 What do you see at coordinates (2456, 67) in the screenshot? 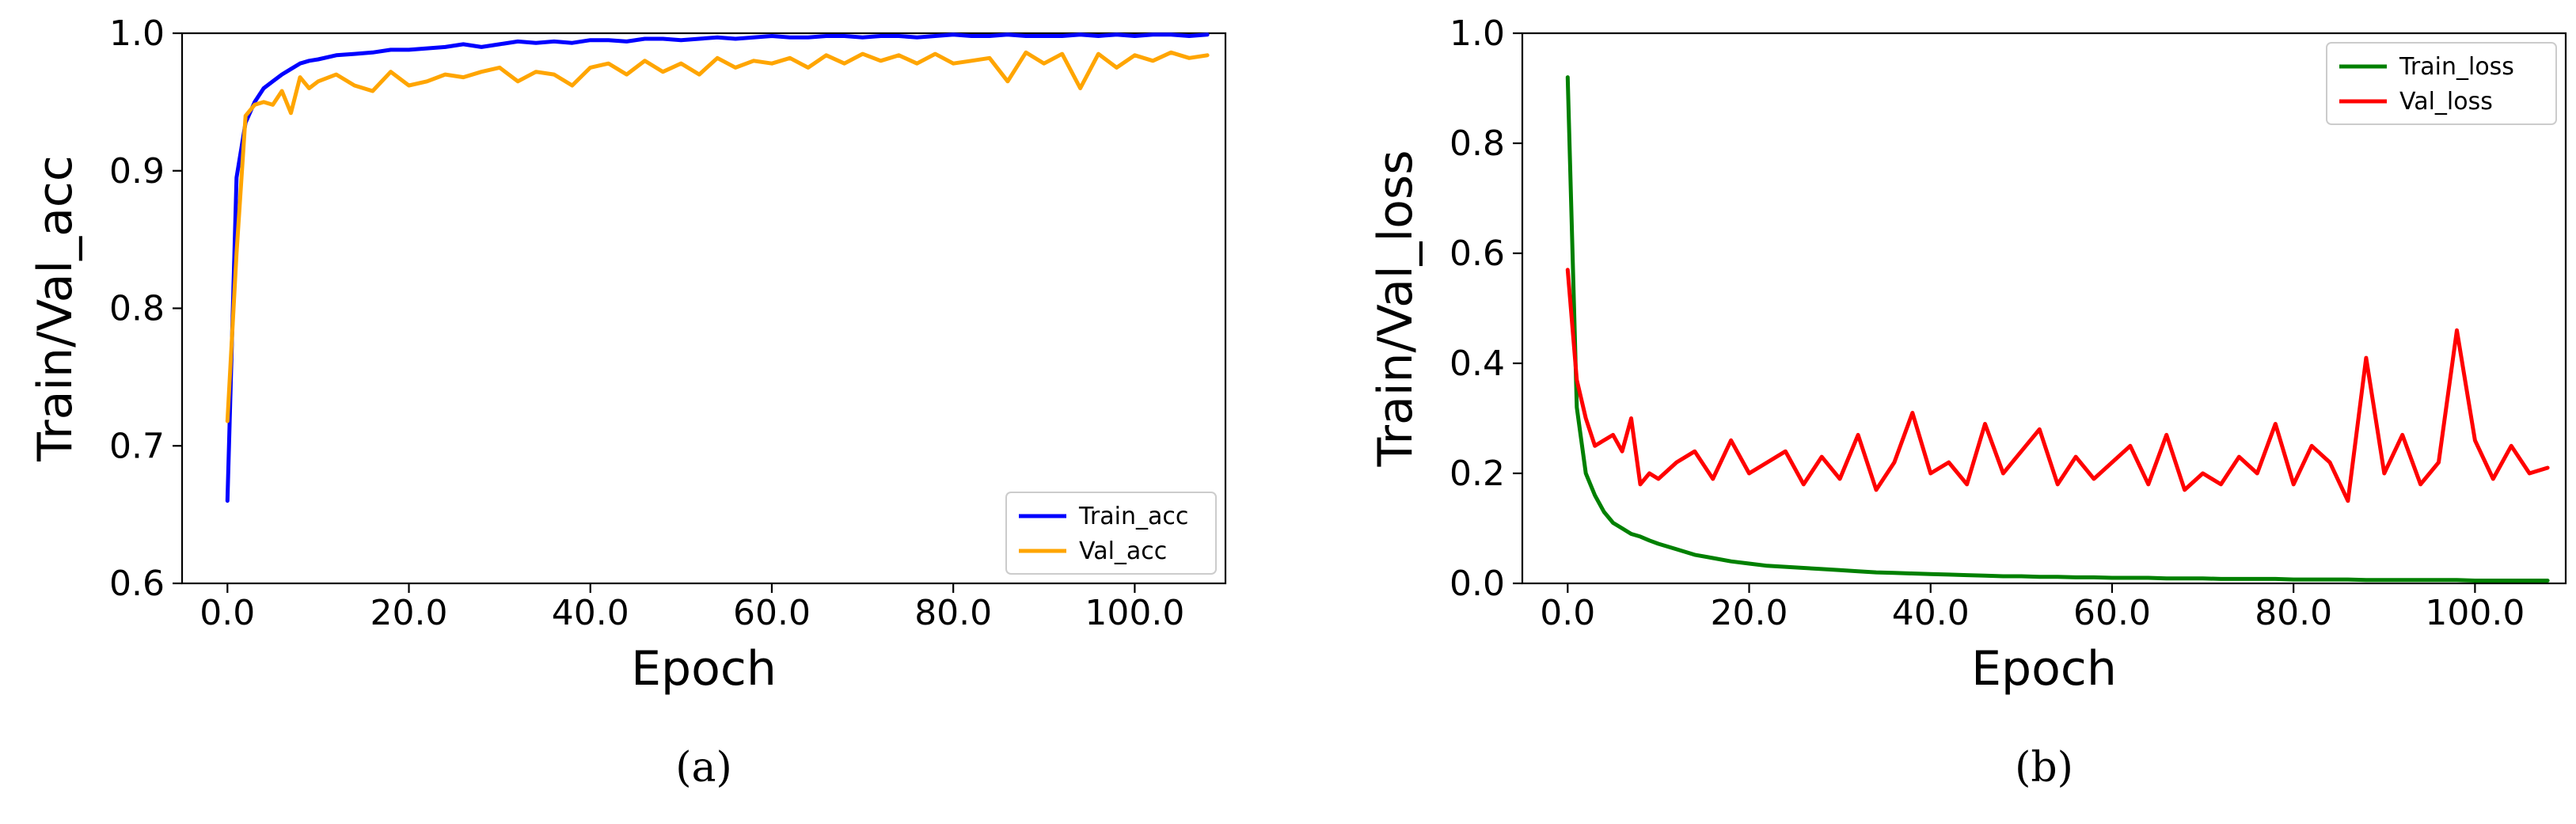
I see `legend-label: Train_loss` at bounding box center [2456, 67].